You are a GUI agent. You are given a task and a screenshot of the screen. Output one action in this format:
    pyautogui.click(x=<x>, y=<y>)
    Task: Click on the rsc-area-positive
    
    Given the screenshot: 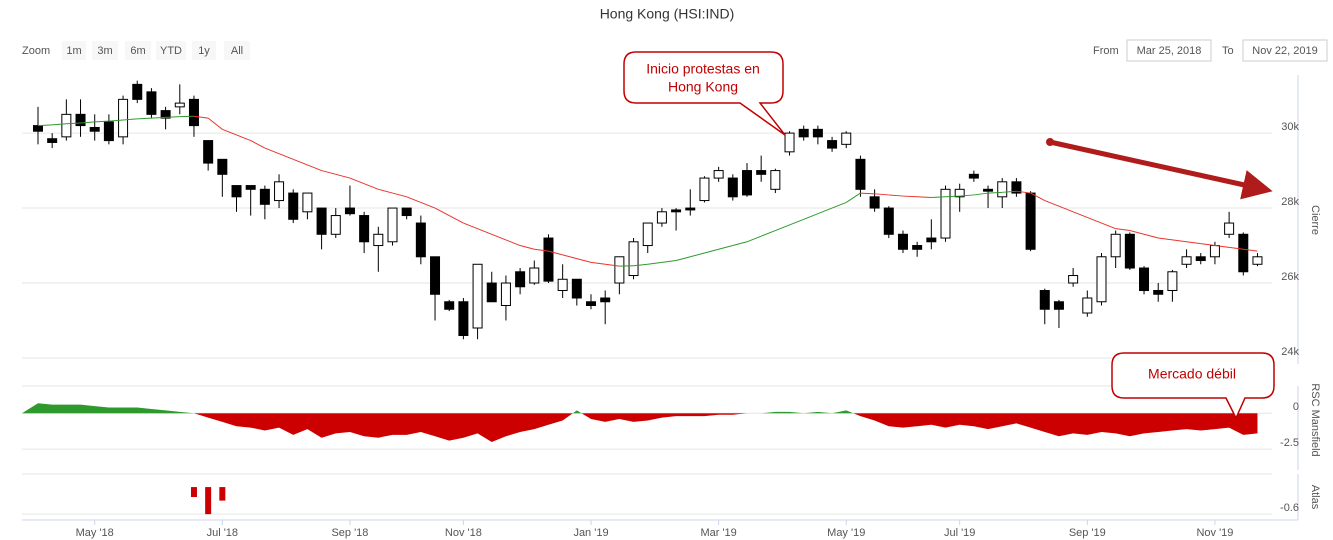 What is the action you would take?
    pyautogui.click(x=640, y=408)
    